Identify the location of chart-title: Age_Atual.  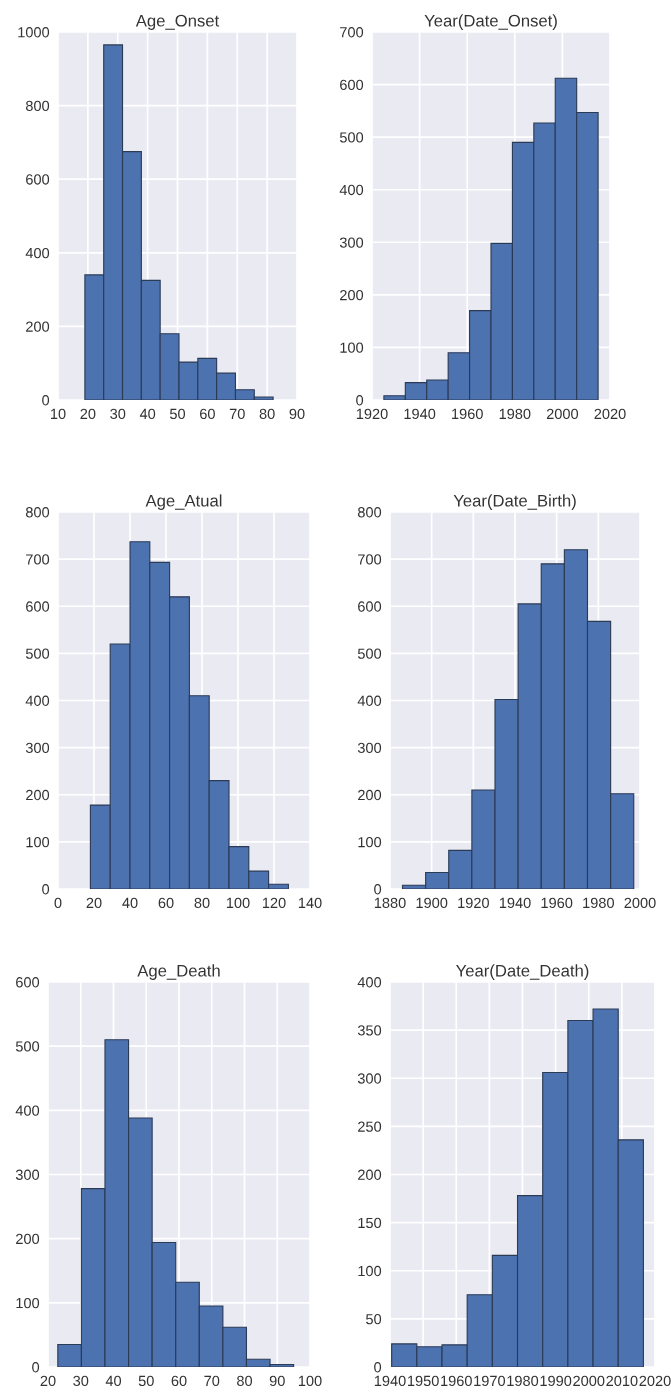
(183, 502).